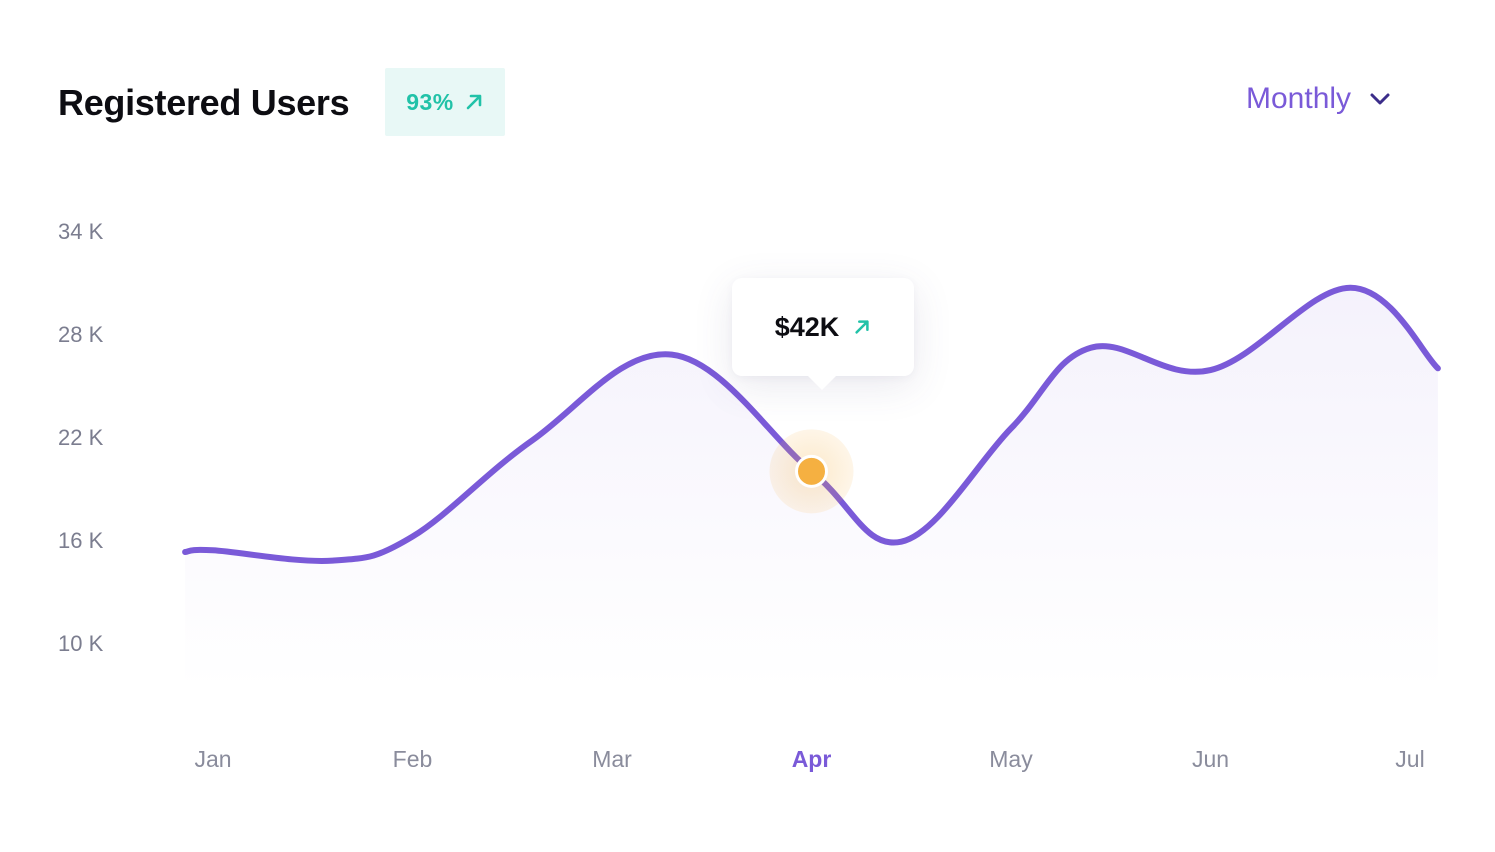  I want to click on x-axis-ticks: Jan Feb Mar Apr May Jun Jul, so click(809, 759).